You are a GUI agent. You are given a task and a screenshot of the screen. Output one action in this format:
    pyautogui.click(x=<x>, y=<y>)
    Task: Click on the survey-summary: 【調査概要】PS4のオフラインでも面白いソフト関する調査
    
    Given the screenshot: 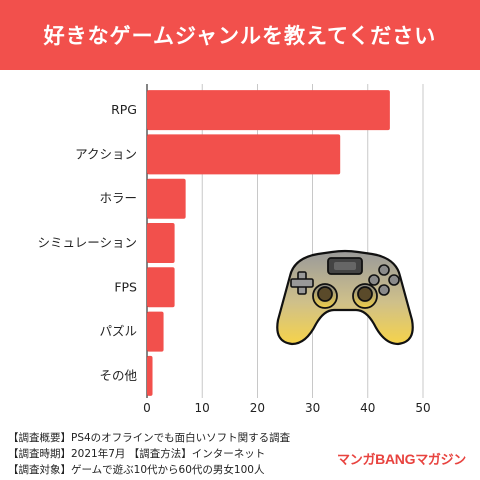 What is the action you would take?
    pyautogui.click(x=149, y=438)
    